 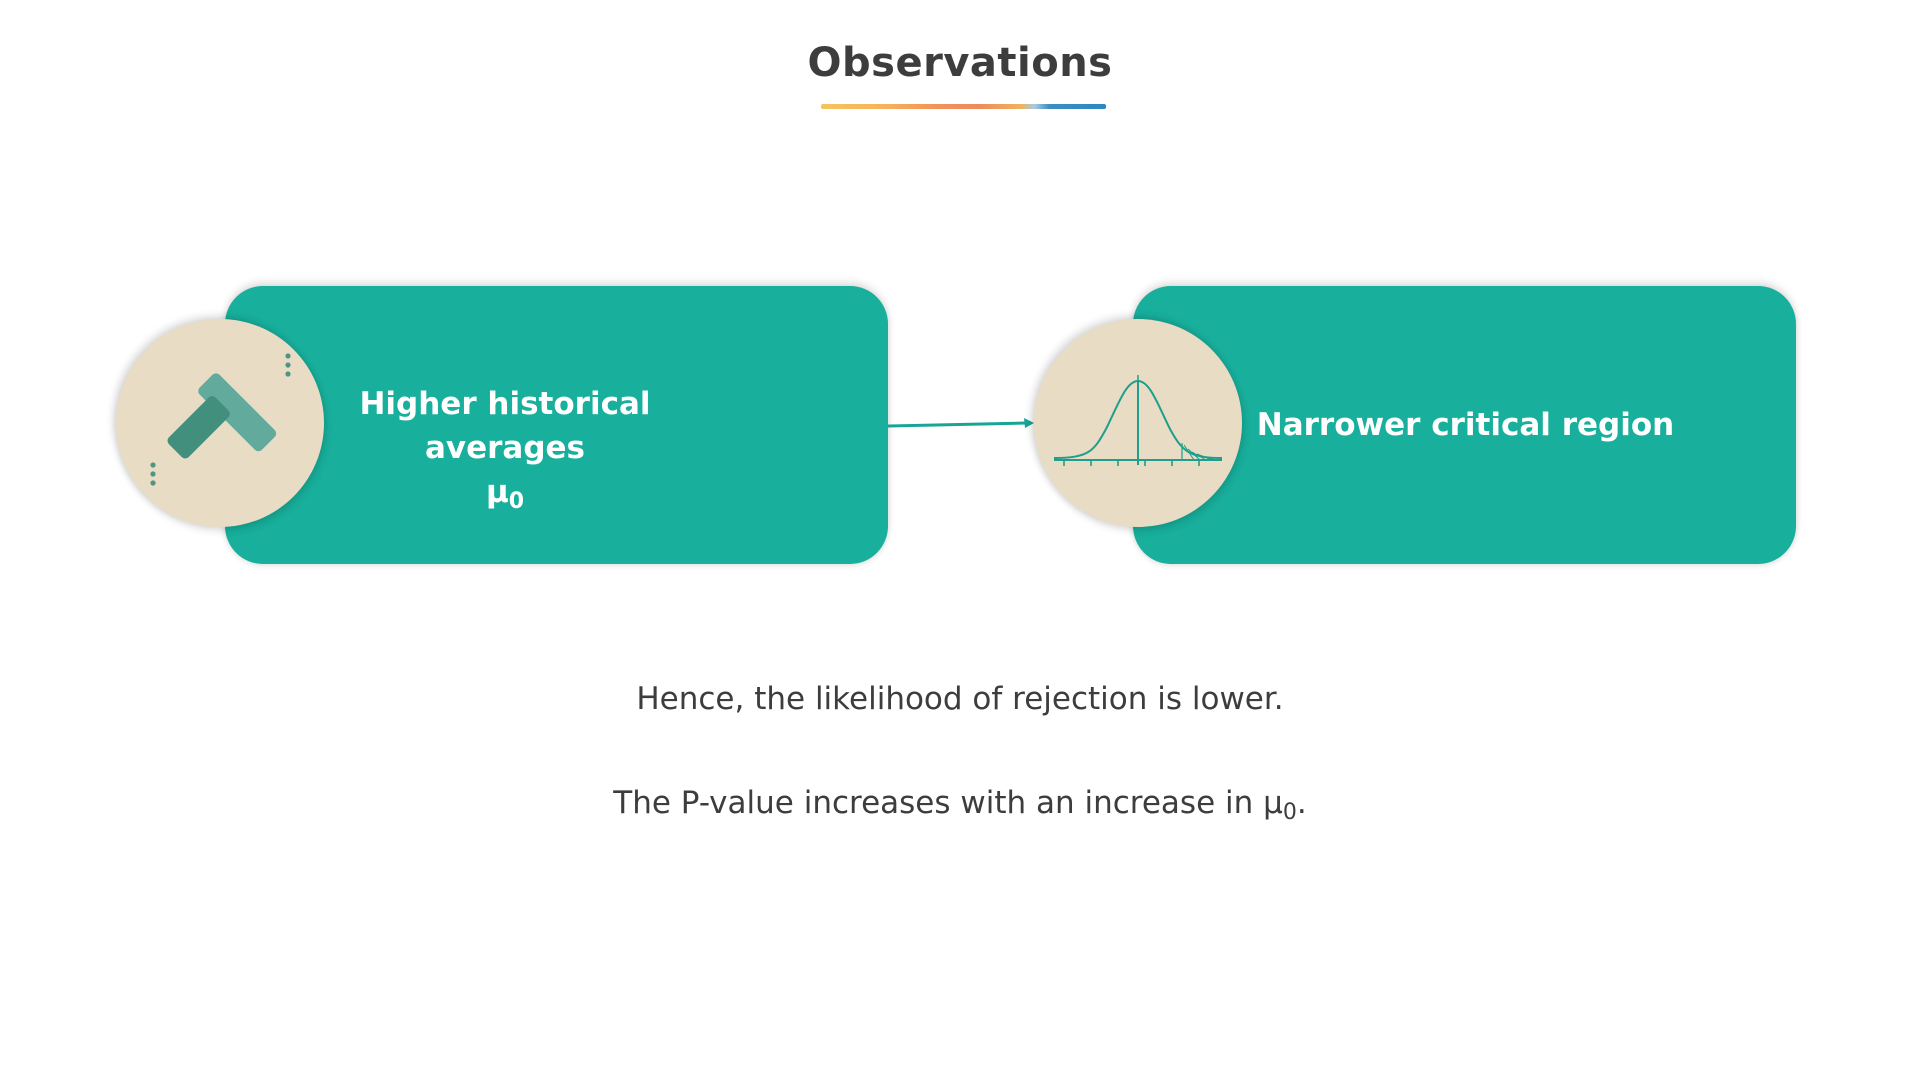 What do you see at coordinates (961, 423) in the screenshot?
I see `connector-arrow` at bounding box center [961, 423].